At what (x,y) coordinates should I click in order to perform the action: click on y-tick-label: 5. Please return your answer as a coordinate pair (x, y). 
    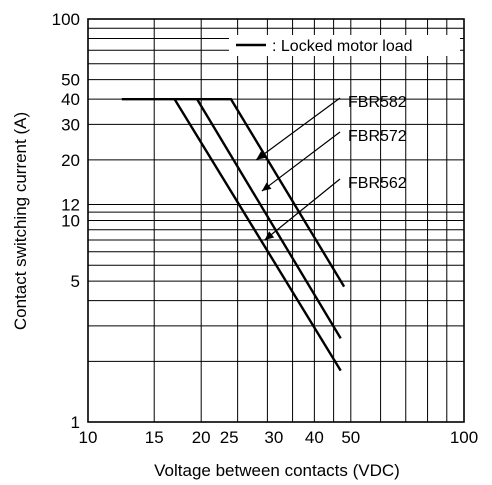
    Looking at the image, I should click on (75, 281).